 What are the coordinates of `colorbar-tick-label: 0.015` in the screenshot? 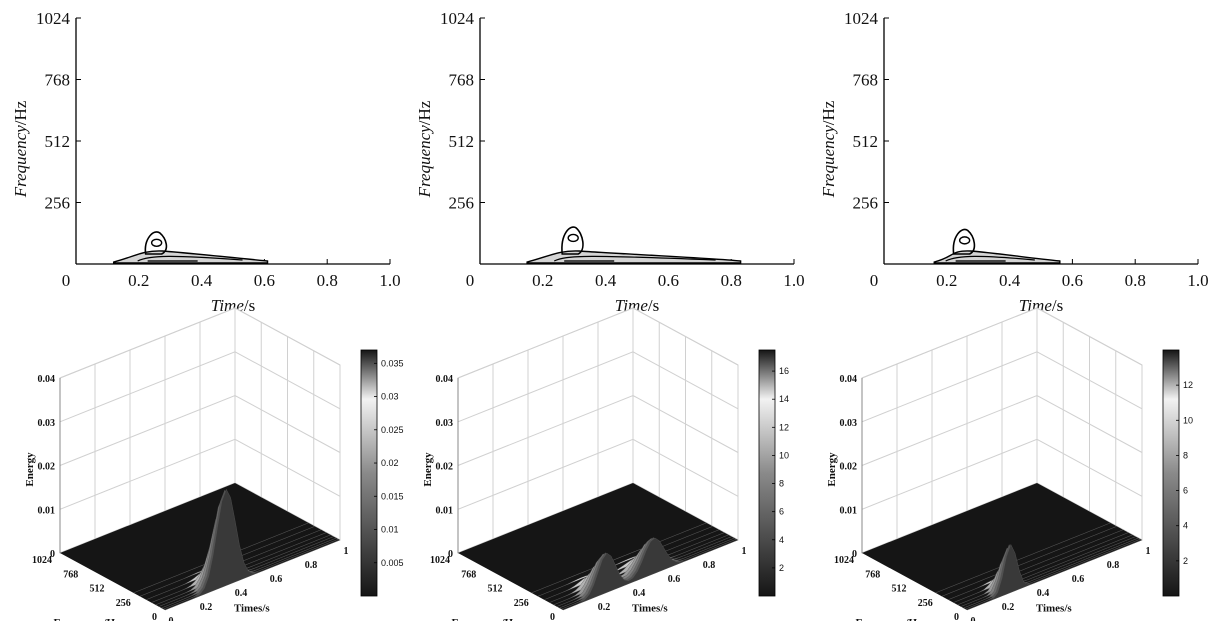 It's located at (392, 496).